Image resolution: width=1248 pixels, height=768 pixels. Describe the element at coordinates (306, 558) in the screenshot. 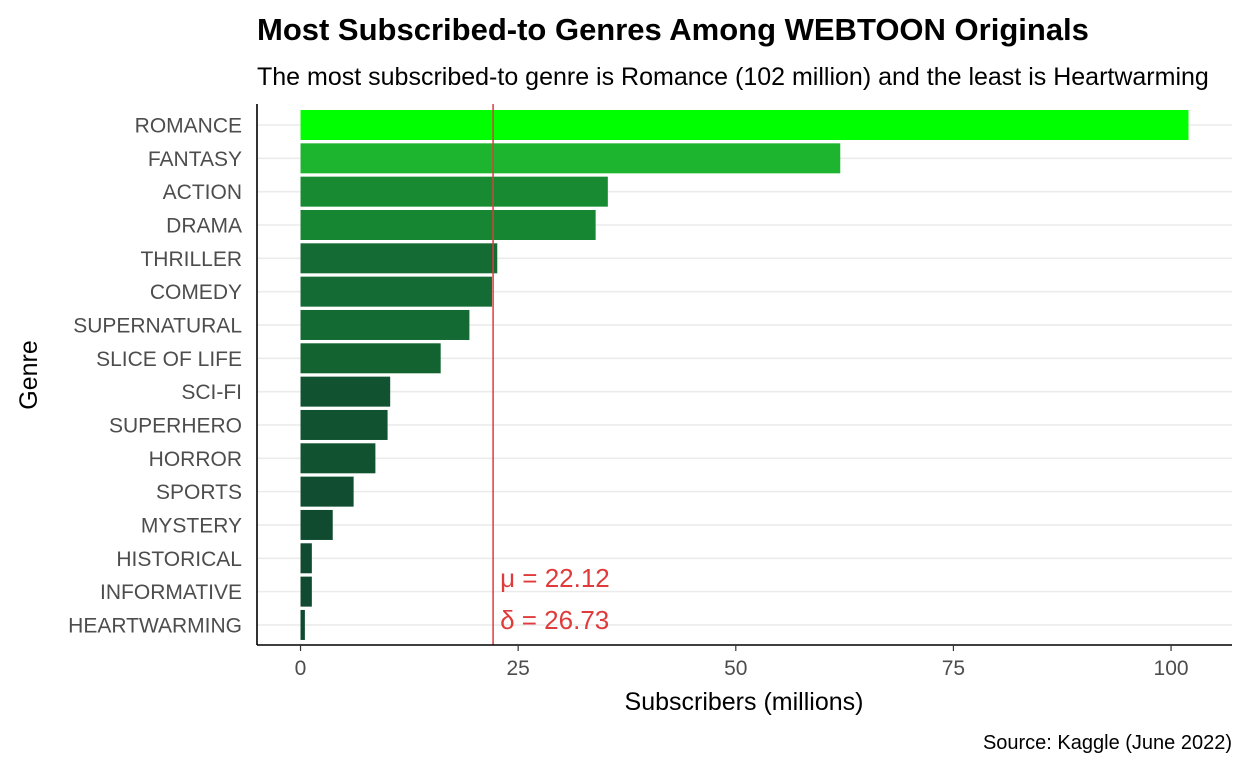

I see `bar-historical` at that location.